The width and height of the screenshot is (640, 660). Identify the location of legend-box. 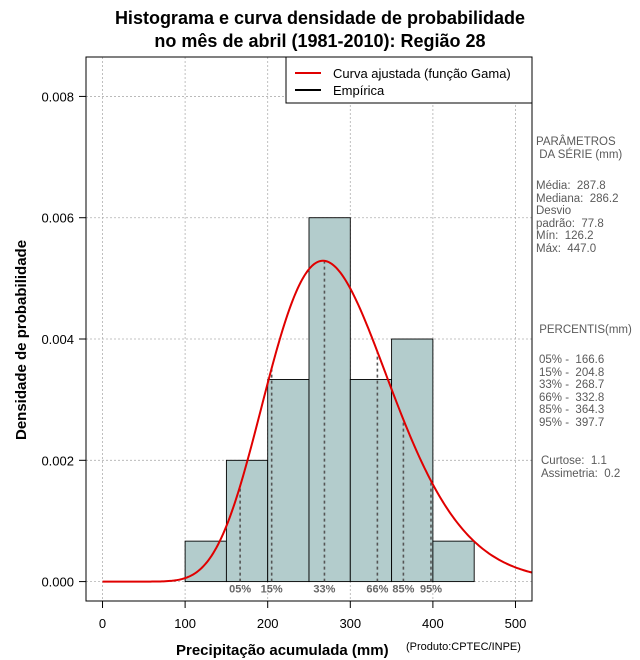
(409, 80).